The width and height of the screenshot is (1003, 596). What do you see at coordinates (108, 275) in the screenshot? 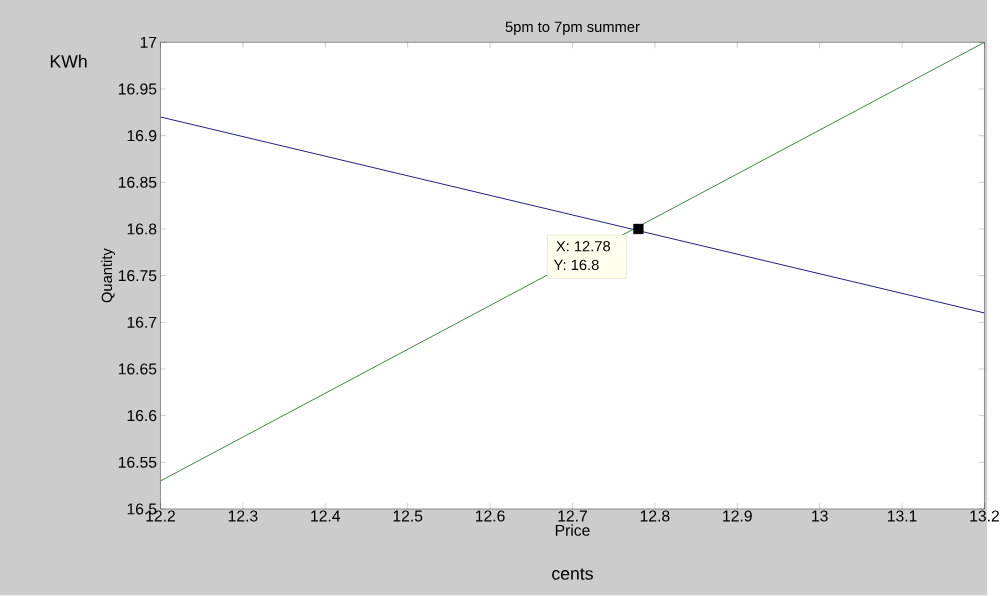
I see `y-axis-title: Quantity` at bounding box center [108, 275].